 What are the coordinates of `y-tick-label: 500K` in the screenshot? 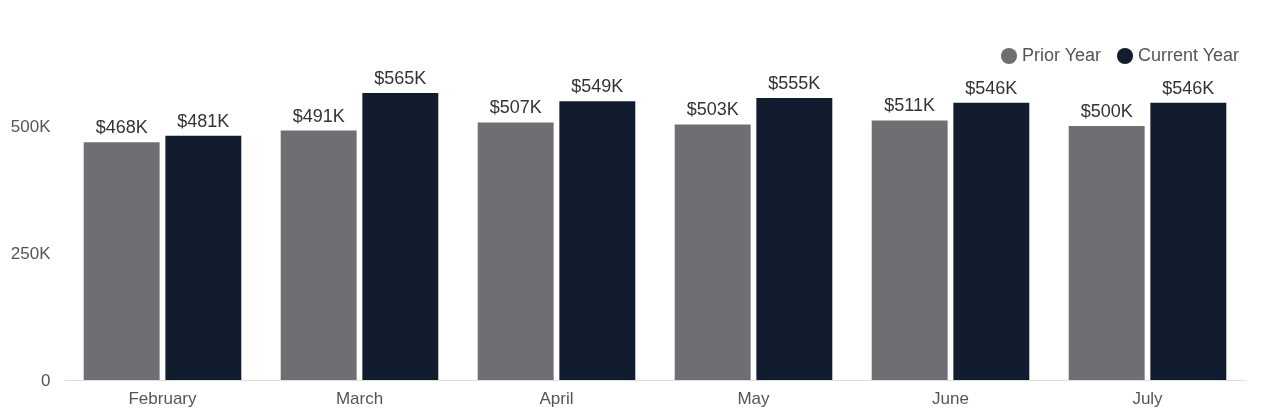 It's located at (31, 126).